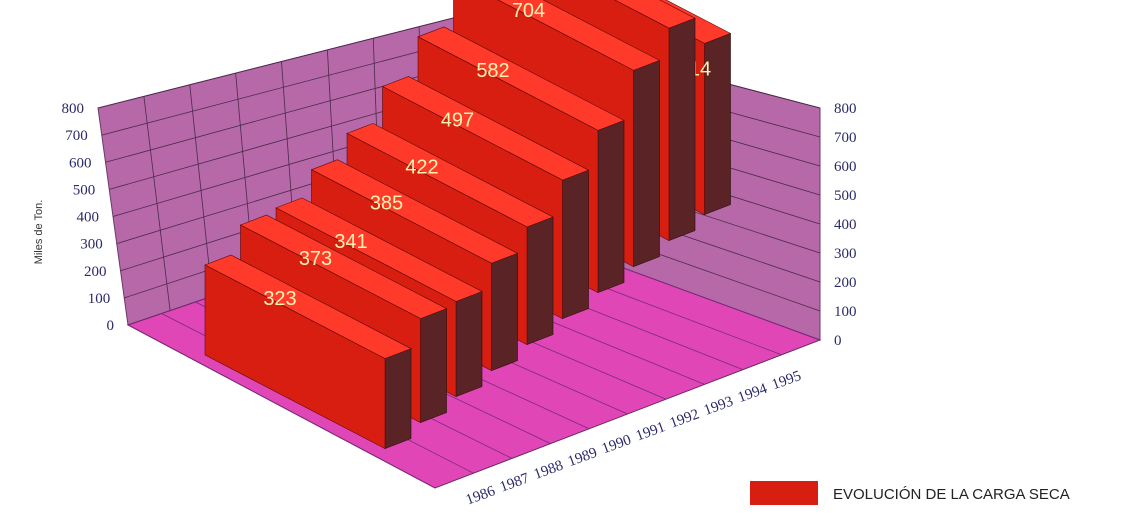 This screenshot has height=515, width=1127. Describe the element at coordinates (95, 272) in the screenshot. I see `y-tick-left: 200` at that location.